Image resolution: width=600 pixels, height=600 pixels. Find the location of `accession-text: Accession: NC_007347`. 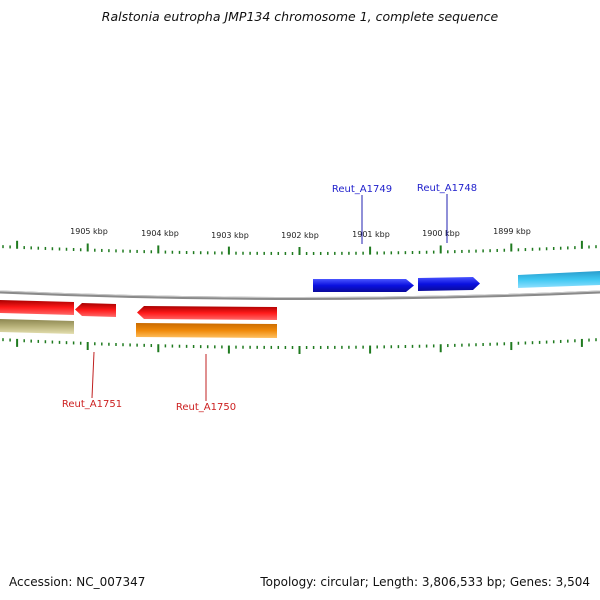

accession-text: Accession: NC_007347 is located at coordinates (77, 582).